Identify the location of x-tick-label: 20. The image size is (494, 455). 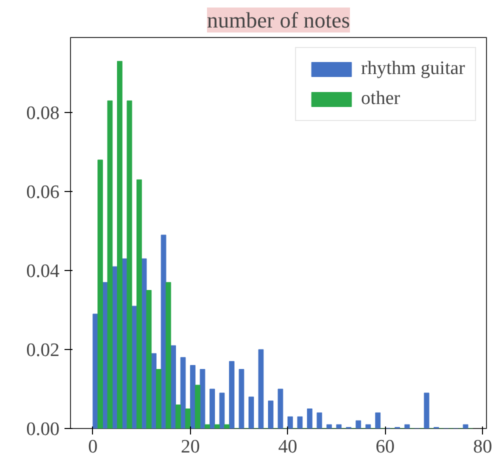
(190, 445).